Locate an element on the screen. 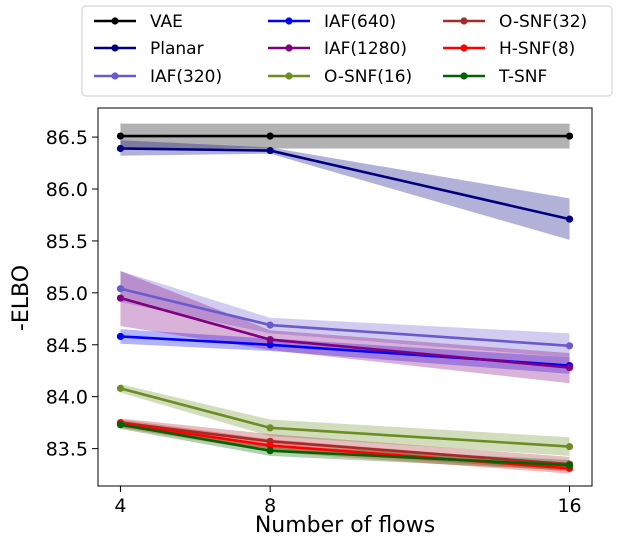 This screenshot has height=540, width=621. y-tick-label: 85.5 is located at coordinates (67, 242).